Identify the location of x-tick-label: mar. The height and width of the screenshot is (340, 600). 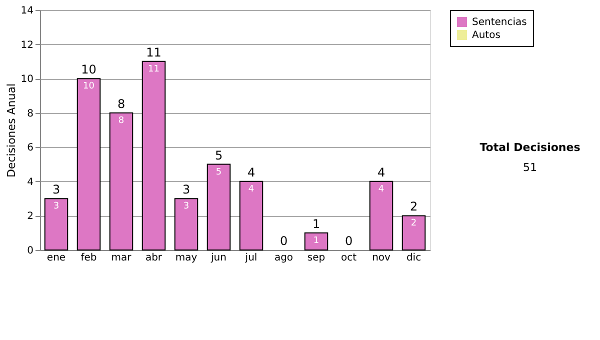
(121, 258).